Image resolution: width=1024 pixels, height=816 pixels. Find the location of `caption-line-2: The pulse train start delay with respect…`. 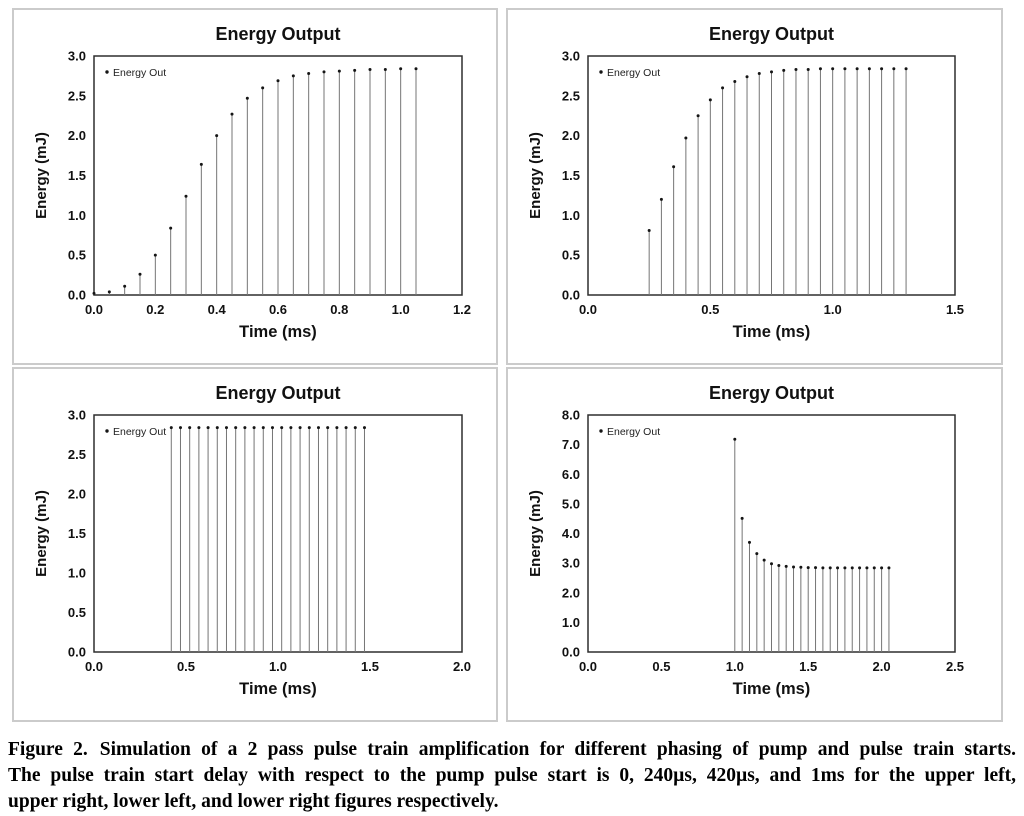

caption-line-2: The pulse train start delay with respect… is located at coordinates (512, 775).